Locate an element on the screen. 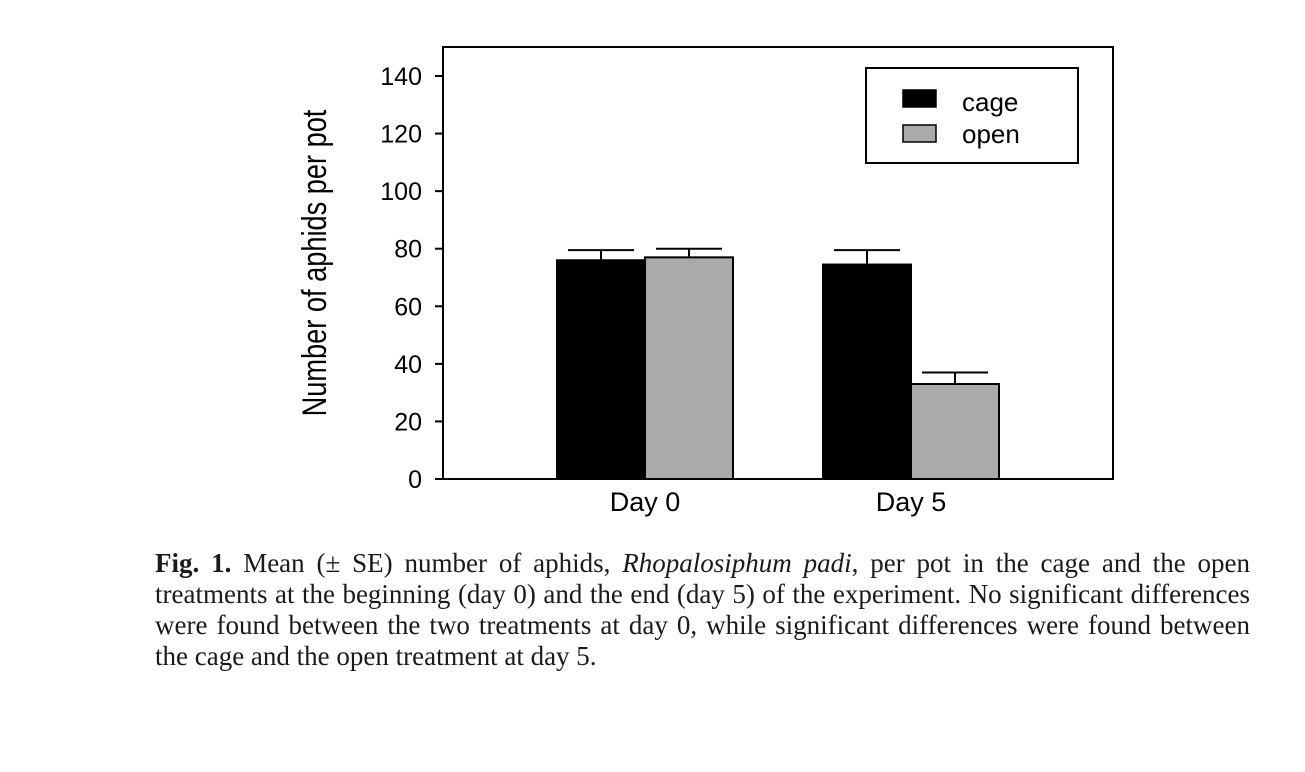  caption-text-before: Mean (± SE) number of aphids, is located at coordinates (427, 563).